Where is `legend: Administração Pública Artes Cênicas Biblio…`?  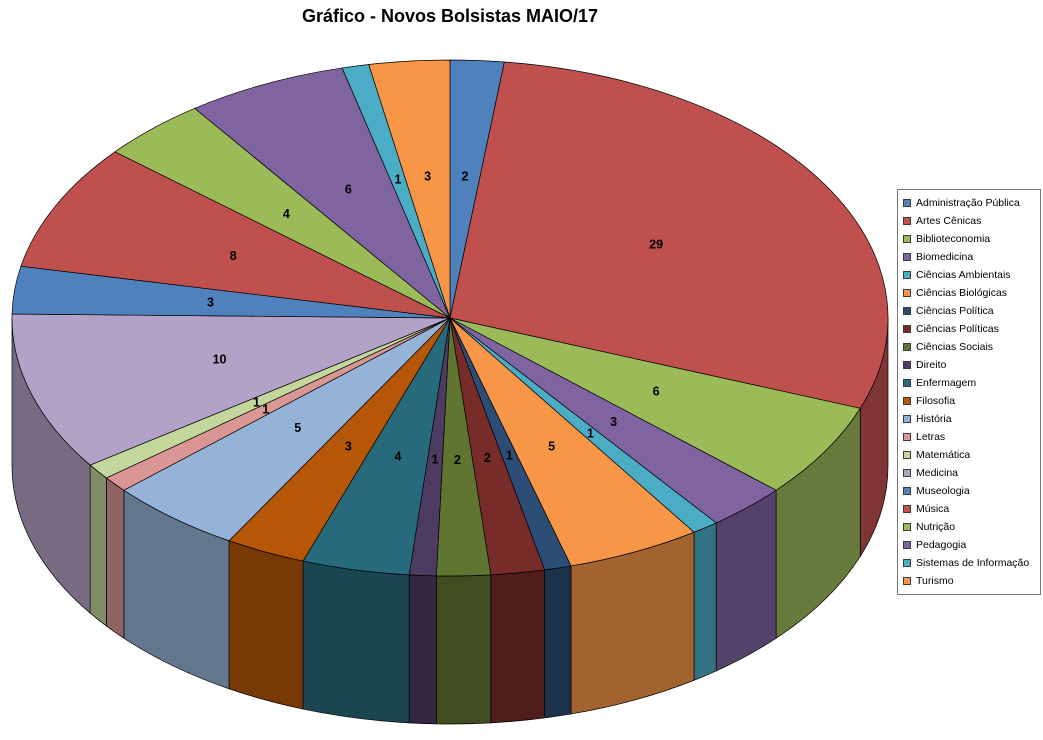 legend: Administração Pública Artes Cênicas Biblio… is located at coordinates (969, 392).